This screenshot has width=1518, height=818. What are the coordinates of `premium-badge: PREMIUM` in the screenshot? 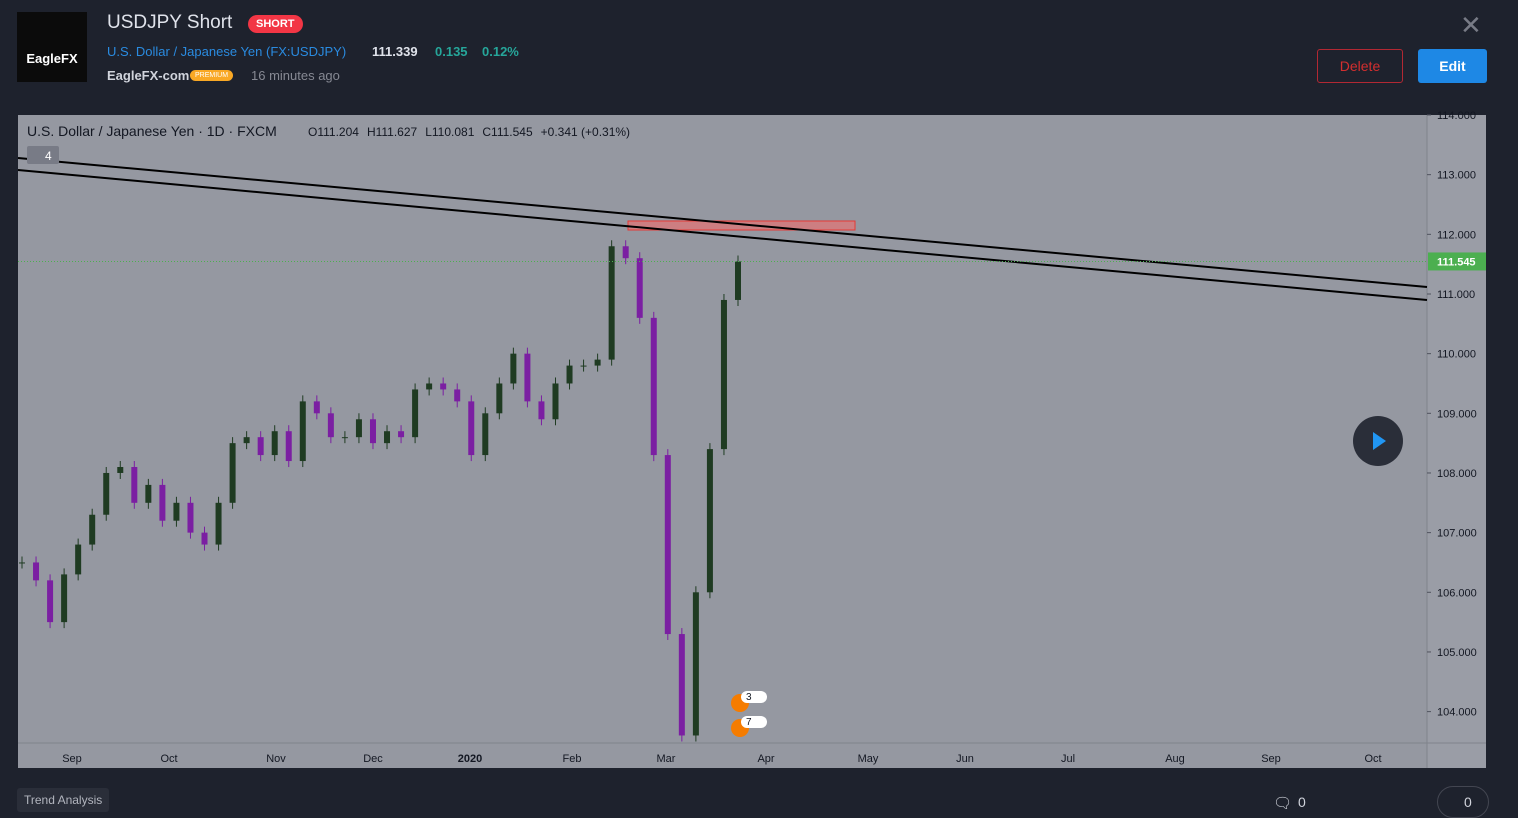 It's located at (212, 75).